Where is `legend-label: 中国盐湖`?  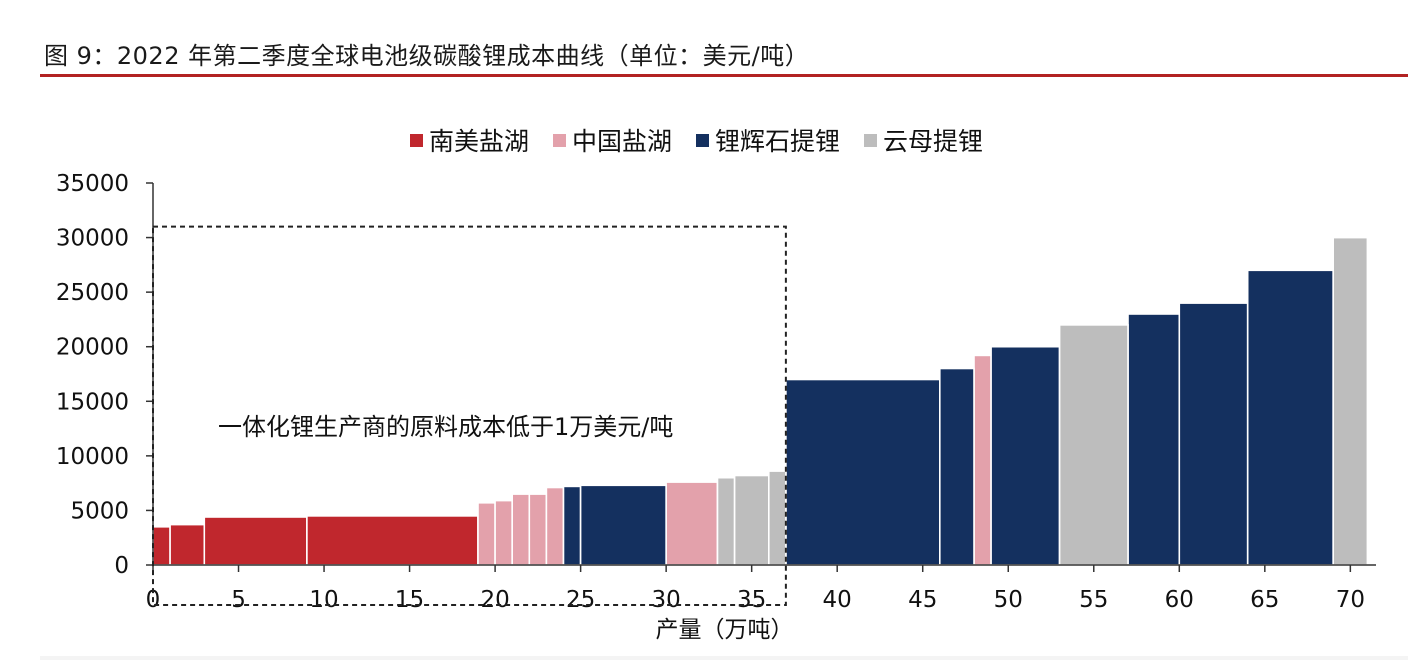 legend-label: 中国盐湖 is located at coordinates (622, 141).